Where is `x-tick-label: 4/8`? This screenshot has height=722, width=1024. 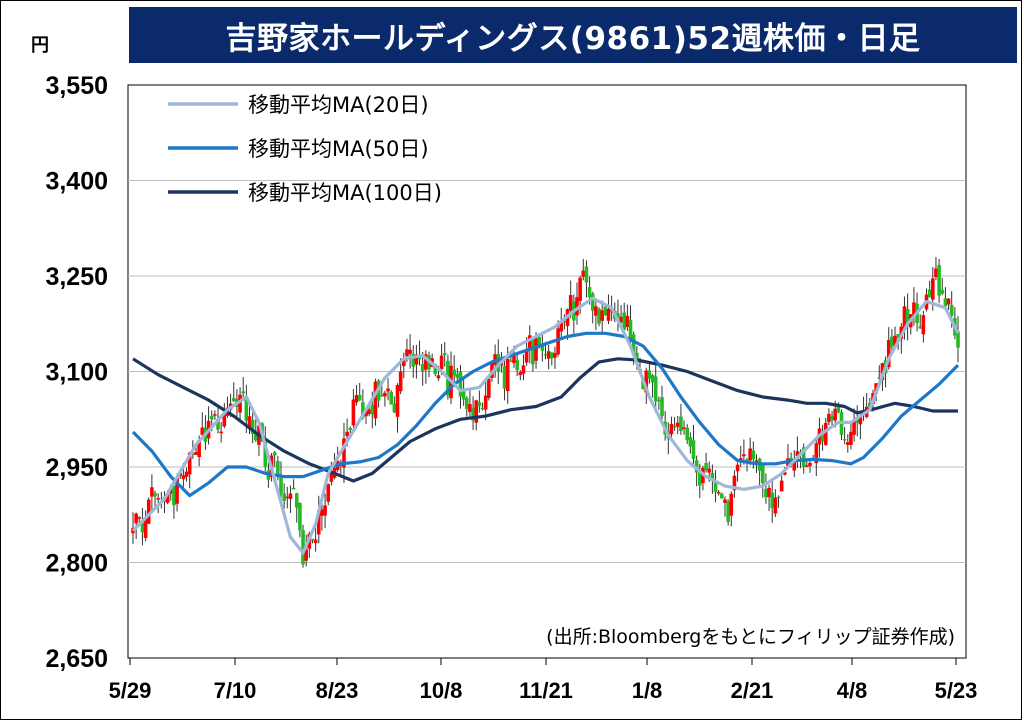
x-tick-label: 4/8 is located at coordinates (852, 690).